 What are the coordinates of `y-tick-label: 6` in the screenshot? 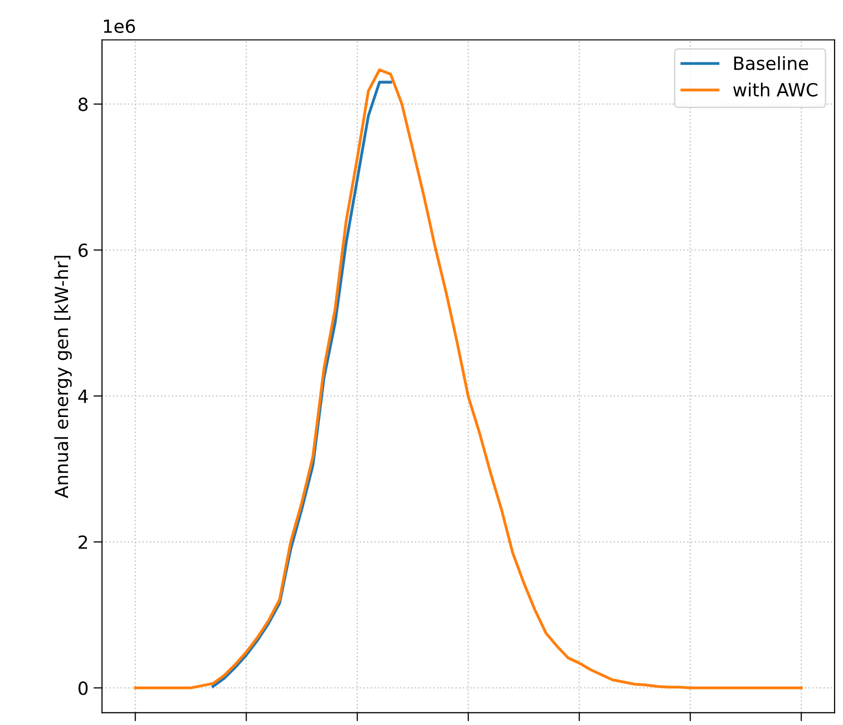 It's located at (83, 250).